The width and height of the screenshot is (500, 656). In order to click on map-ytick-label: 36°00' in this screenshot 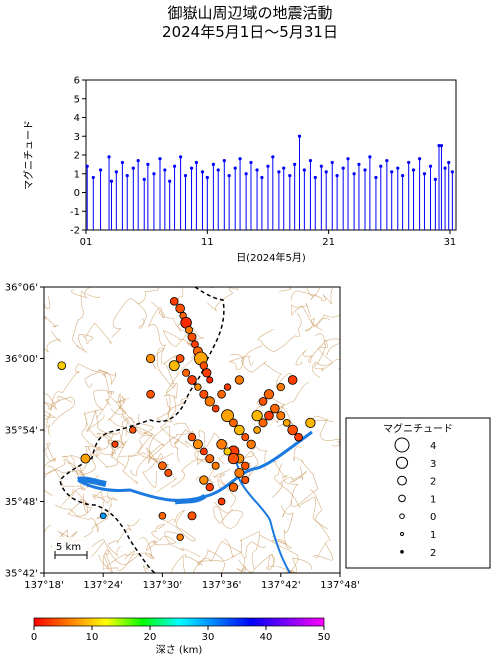, I will do `click(21, 359)`.